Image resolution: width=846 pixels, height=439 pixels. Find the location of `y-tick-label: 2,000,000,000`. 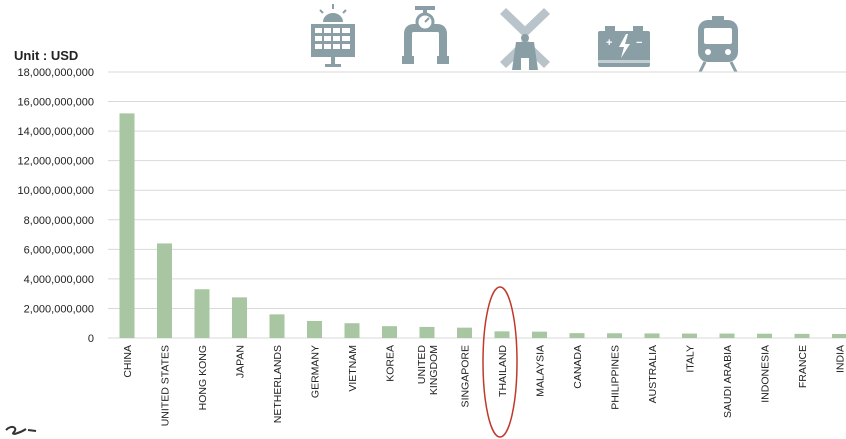

y-tick-label: 2,000,000,000 is located at coordinates (59, 309).